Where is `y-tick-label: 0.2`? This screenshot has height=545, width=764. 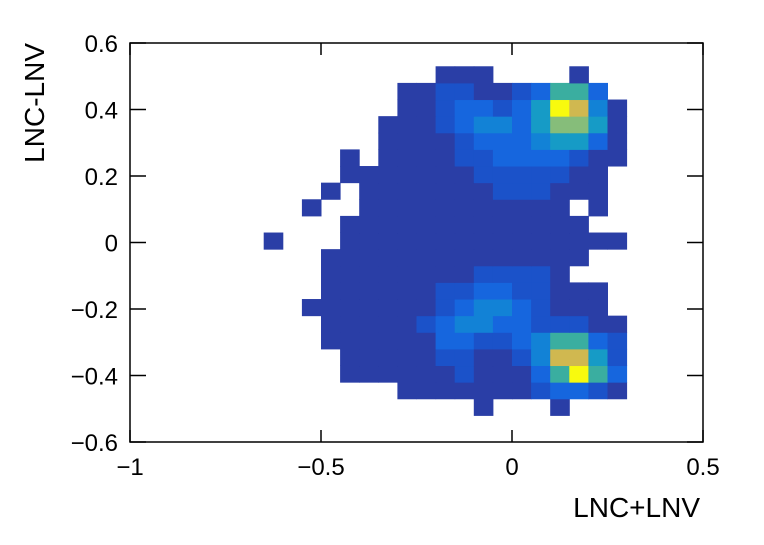 y-tick-label: 0.2 is located at coordinates (101, 177).